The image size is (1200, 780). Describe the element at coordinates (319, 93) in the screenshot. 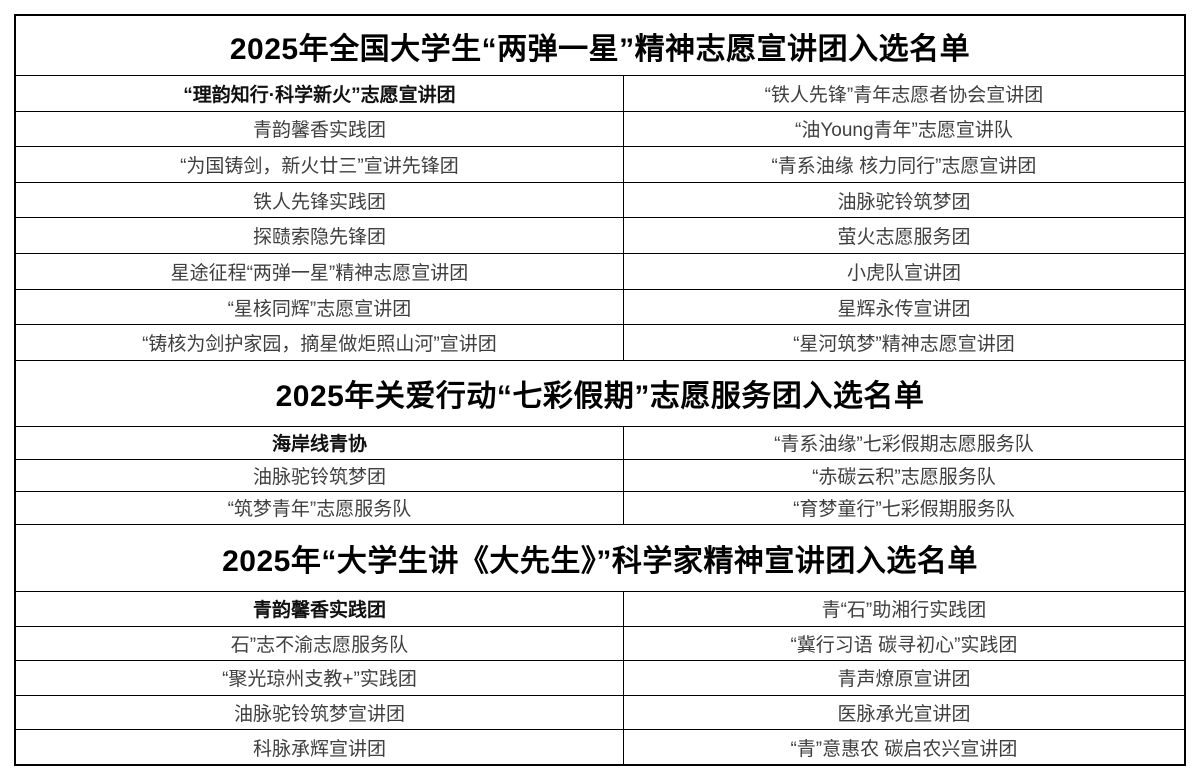

I see `team-cell-left: “理韵知行·科学新火”志愿宣讲团` at that location.